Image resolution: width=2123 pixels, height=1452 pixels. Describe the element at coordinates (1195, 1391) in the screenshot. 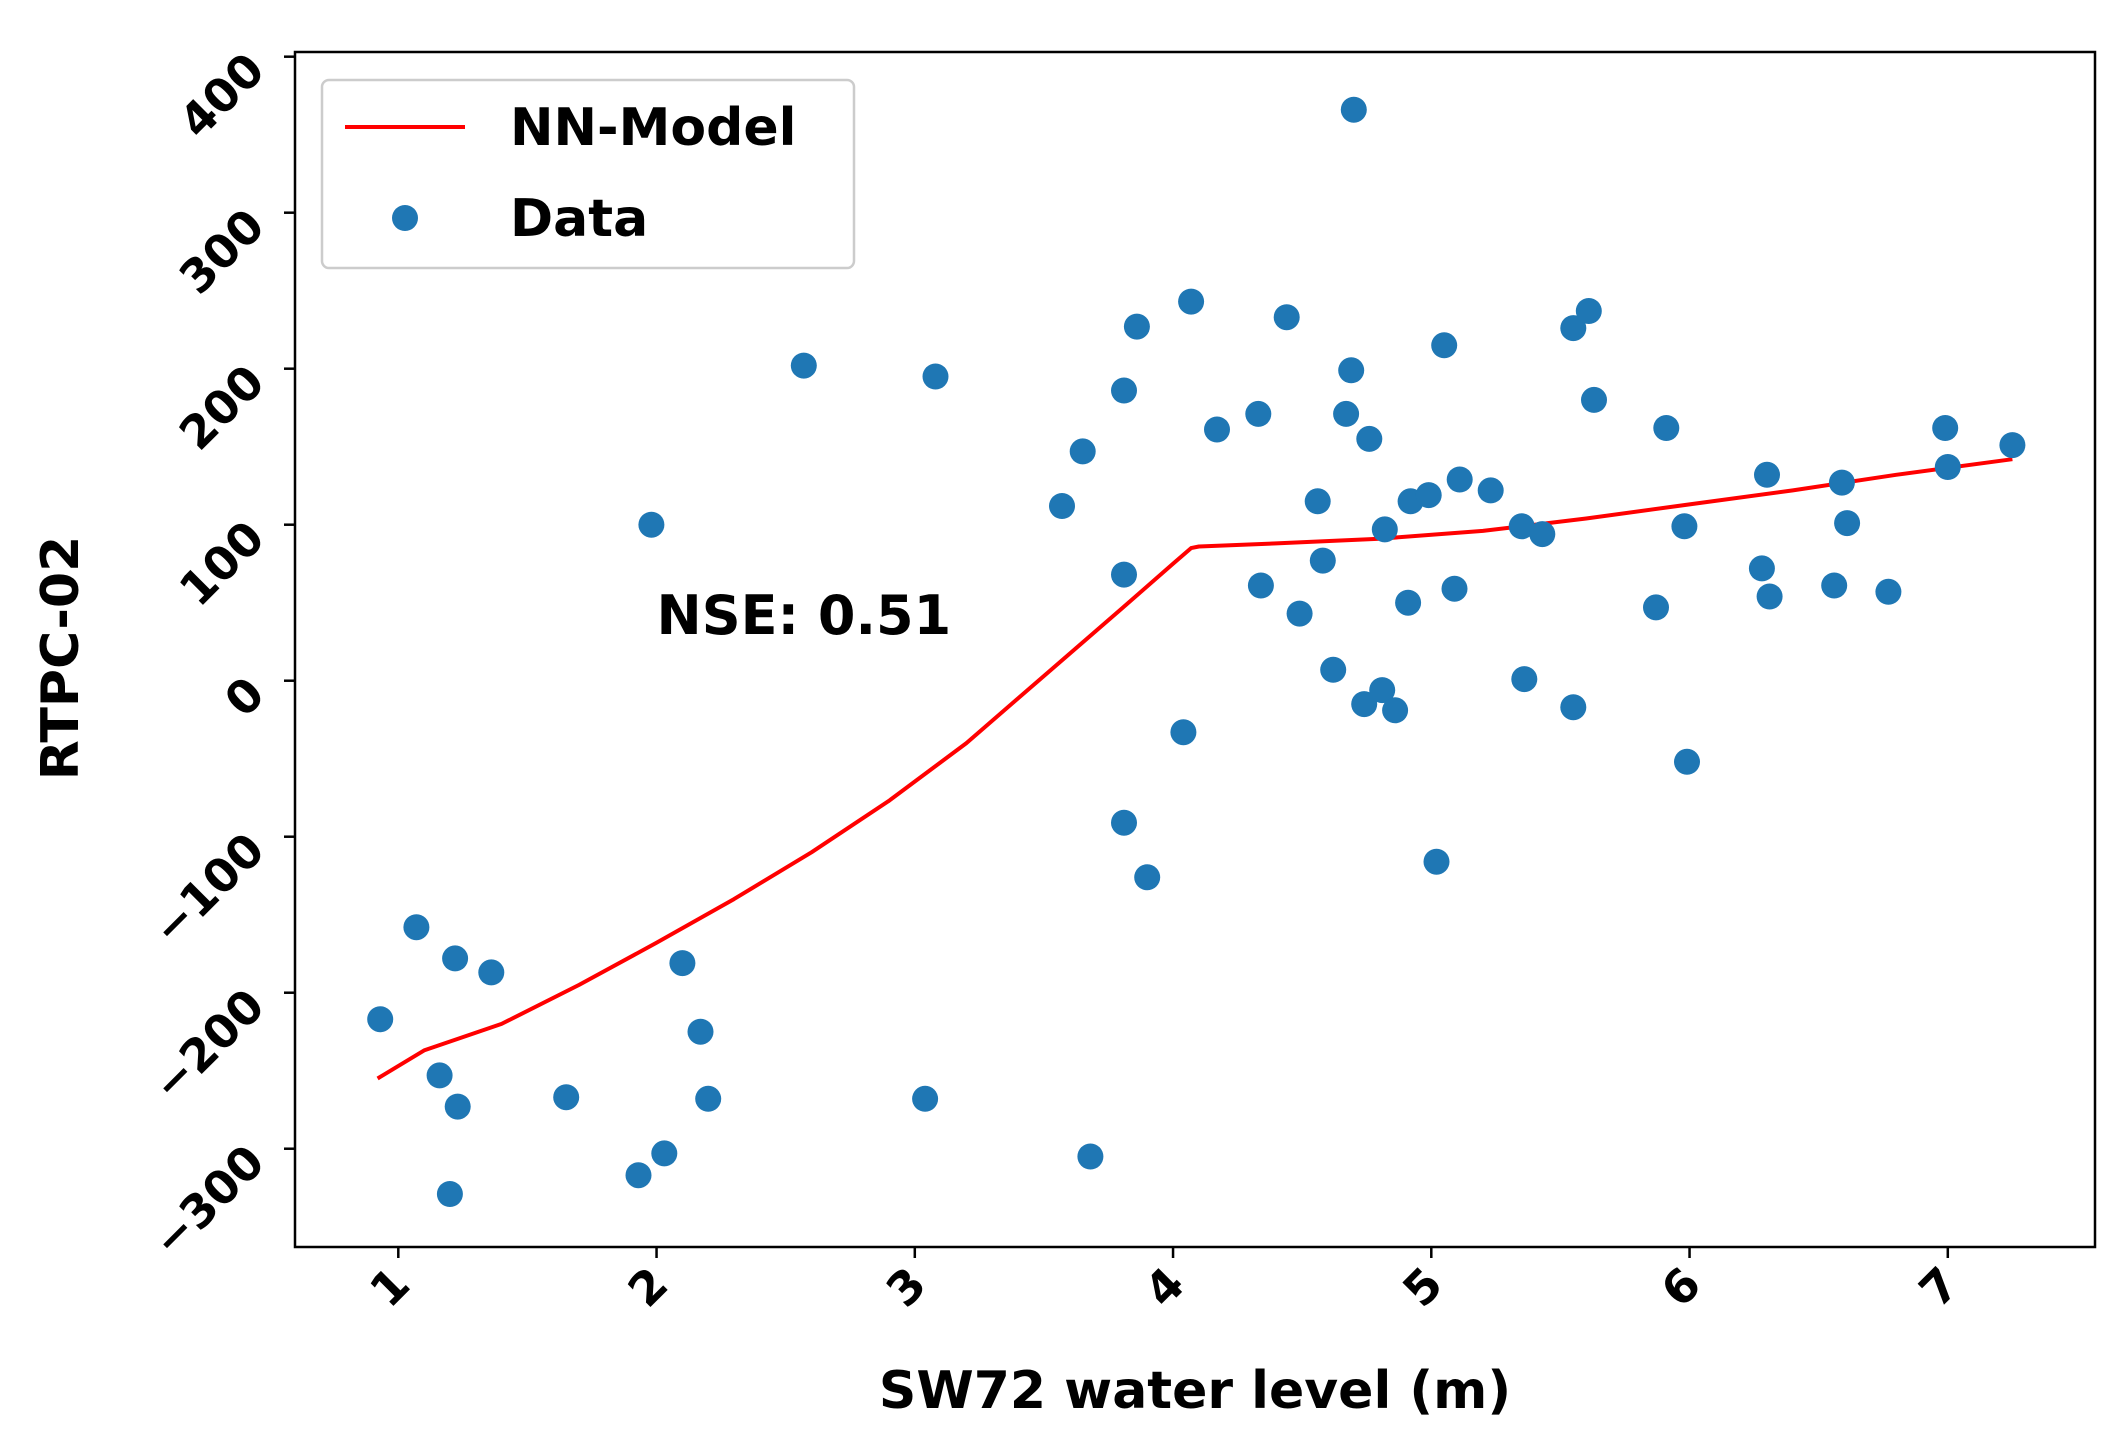

I see `x-axis-label: SW72 water level (m)` at that location.